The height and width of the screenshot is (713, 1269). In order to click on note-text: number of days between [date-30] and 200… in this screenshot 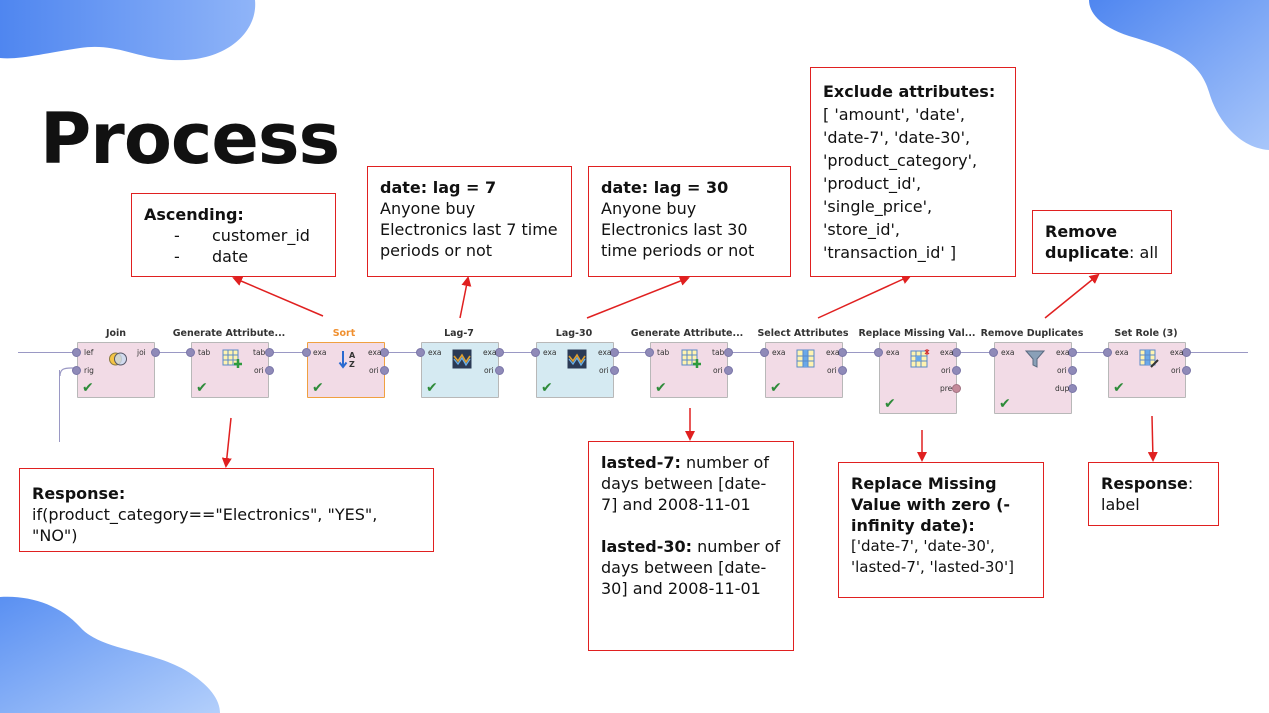, I will do `click(691, 567)`.